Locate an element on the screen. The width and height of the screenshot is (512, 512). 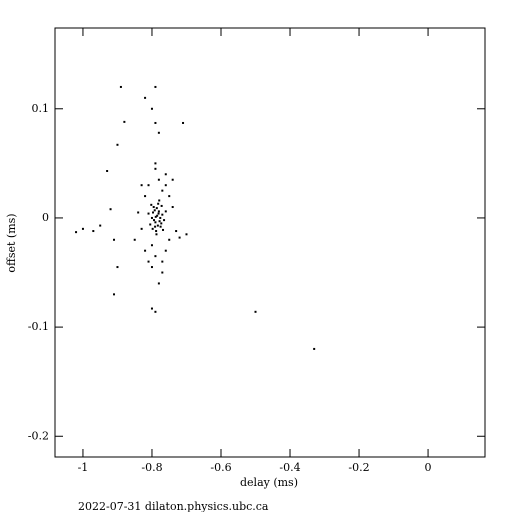
y-tick-label: -0.2 is located at coordinates (38, 435).